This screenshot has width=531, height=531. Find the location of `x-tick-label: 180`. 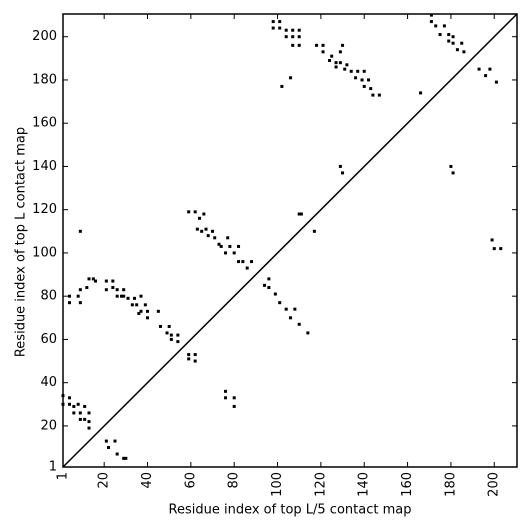

x-tick-label: 180 is located at coordinates (450, 484).